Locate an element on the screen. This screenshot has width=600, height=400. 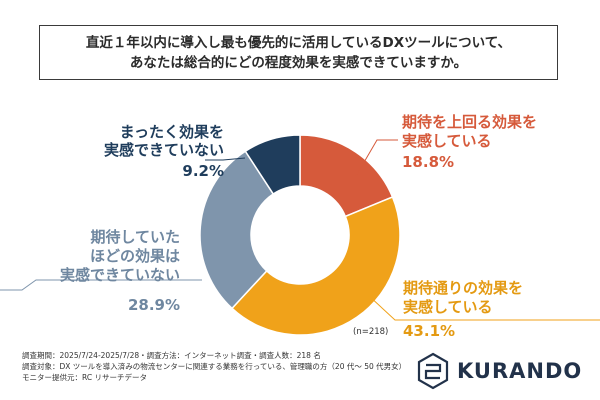
slice-as-expected is located at coordinates (315, 266).